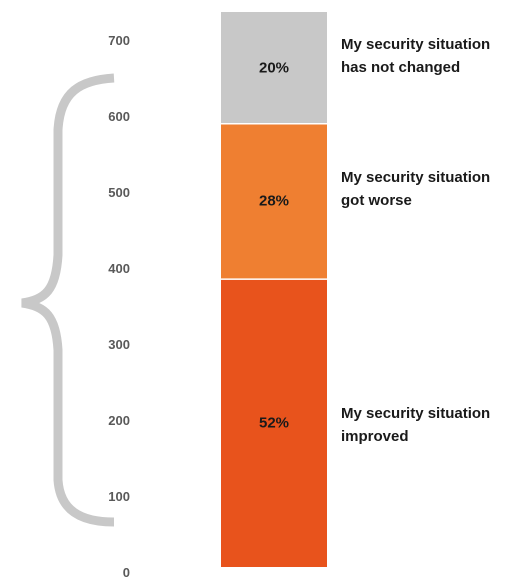 The image size is (515, 577). What do you see at coordinates (119, 305) in the screenshot?
I see `y-axis: 0 100 200 300 400 500 600 700` at bounding box center [119, 305].